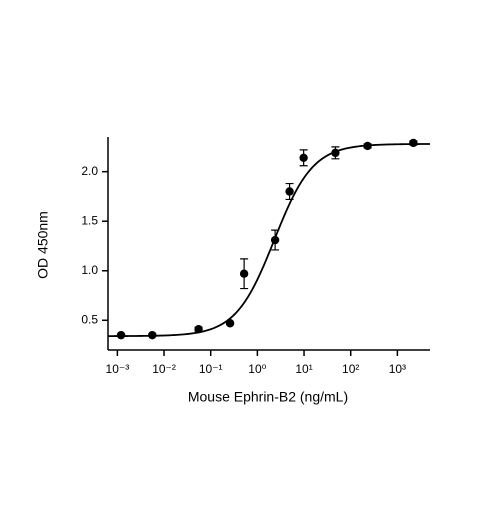  What do you see at coordinates (350, 369) in the screenshot?
I see `x-tick-label: 10²` at bounding box center [350, 369].